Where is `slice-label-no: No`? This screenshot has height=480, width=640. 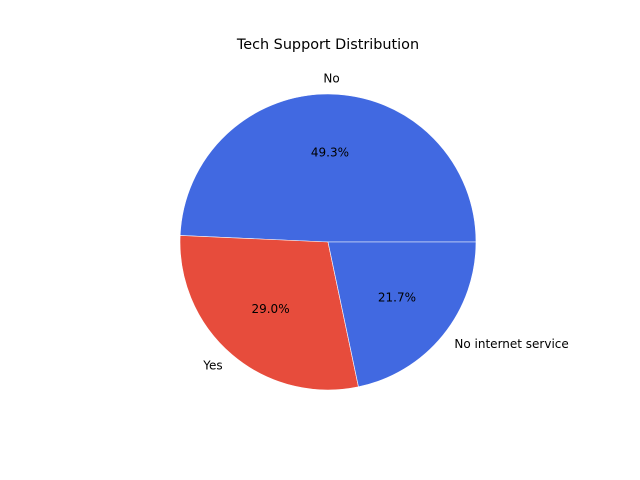 slice-label-no: No is located at coordinates (331, 79).